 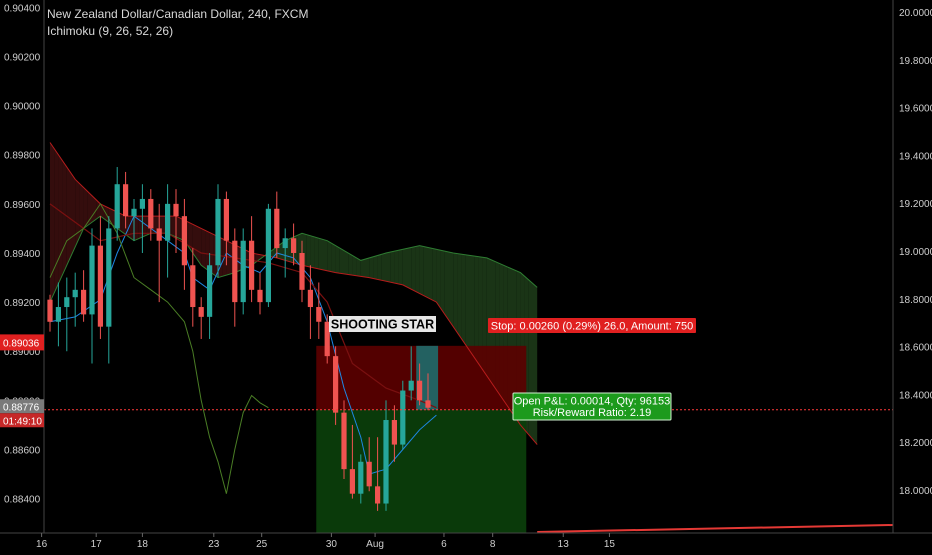 I want to click on left-tick-label: 0.90200, so click(x=22, y=57).